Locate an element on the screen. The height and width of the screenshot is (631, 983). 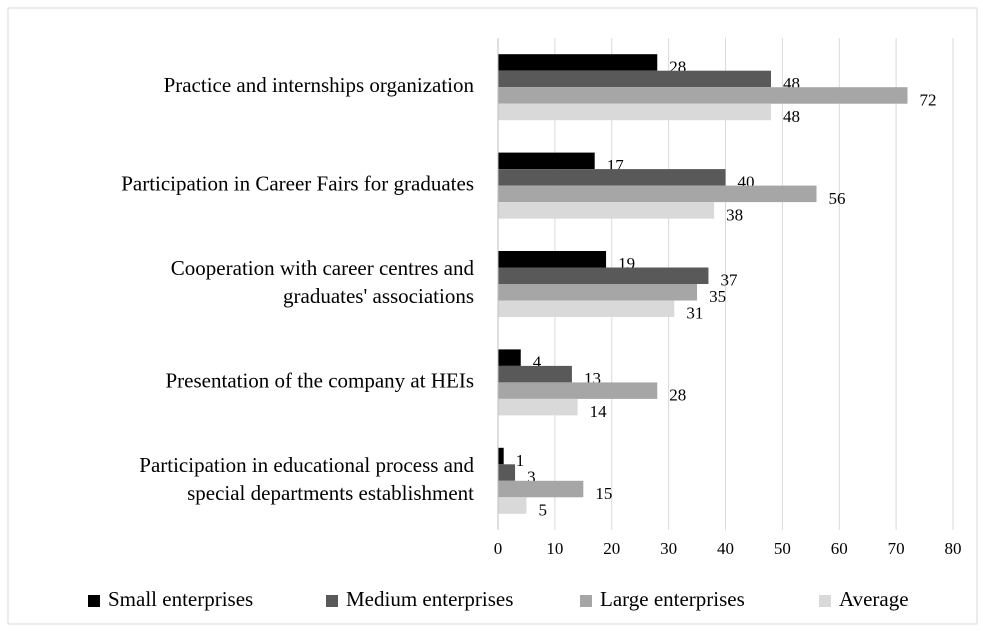
data-label: 15 is located at coordinates (603, 493).